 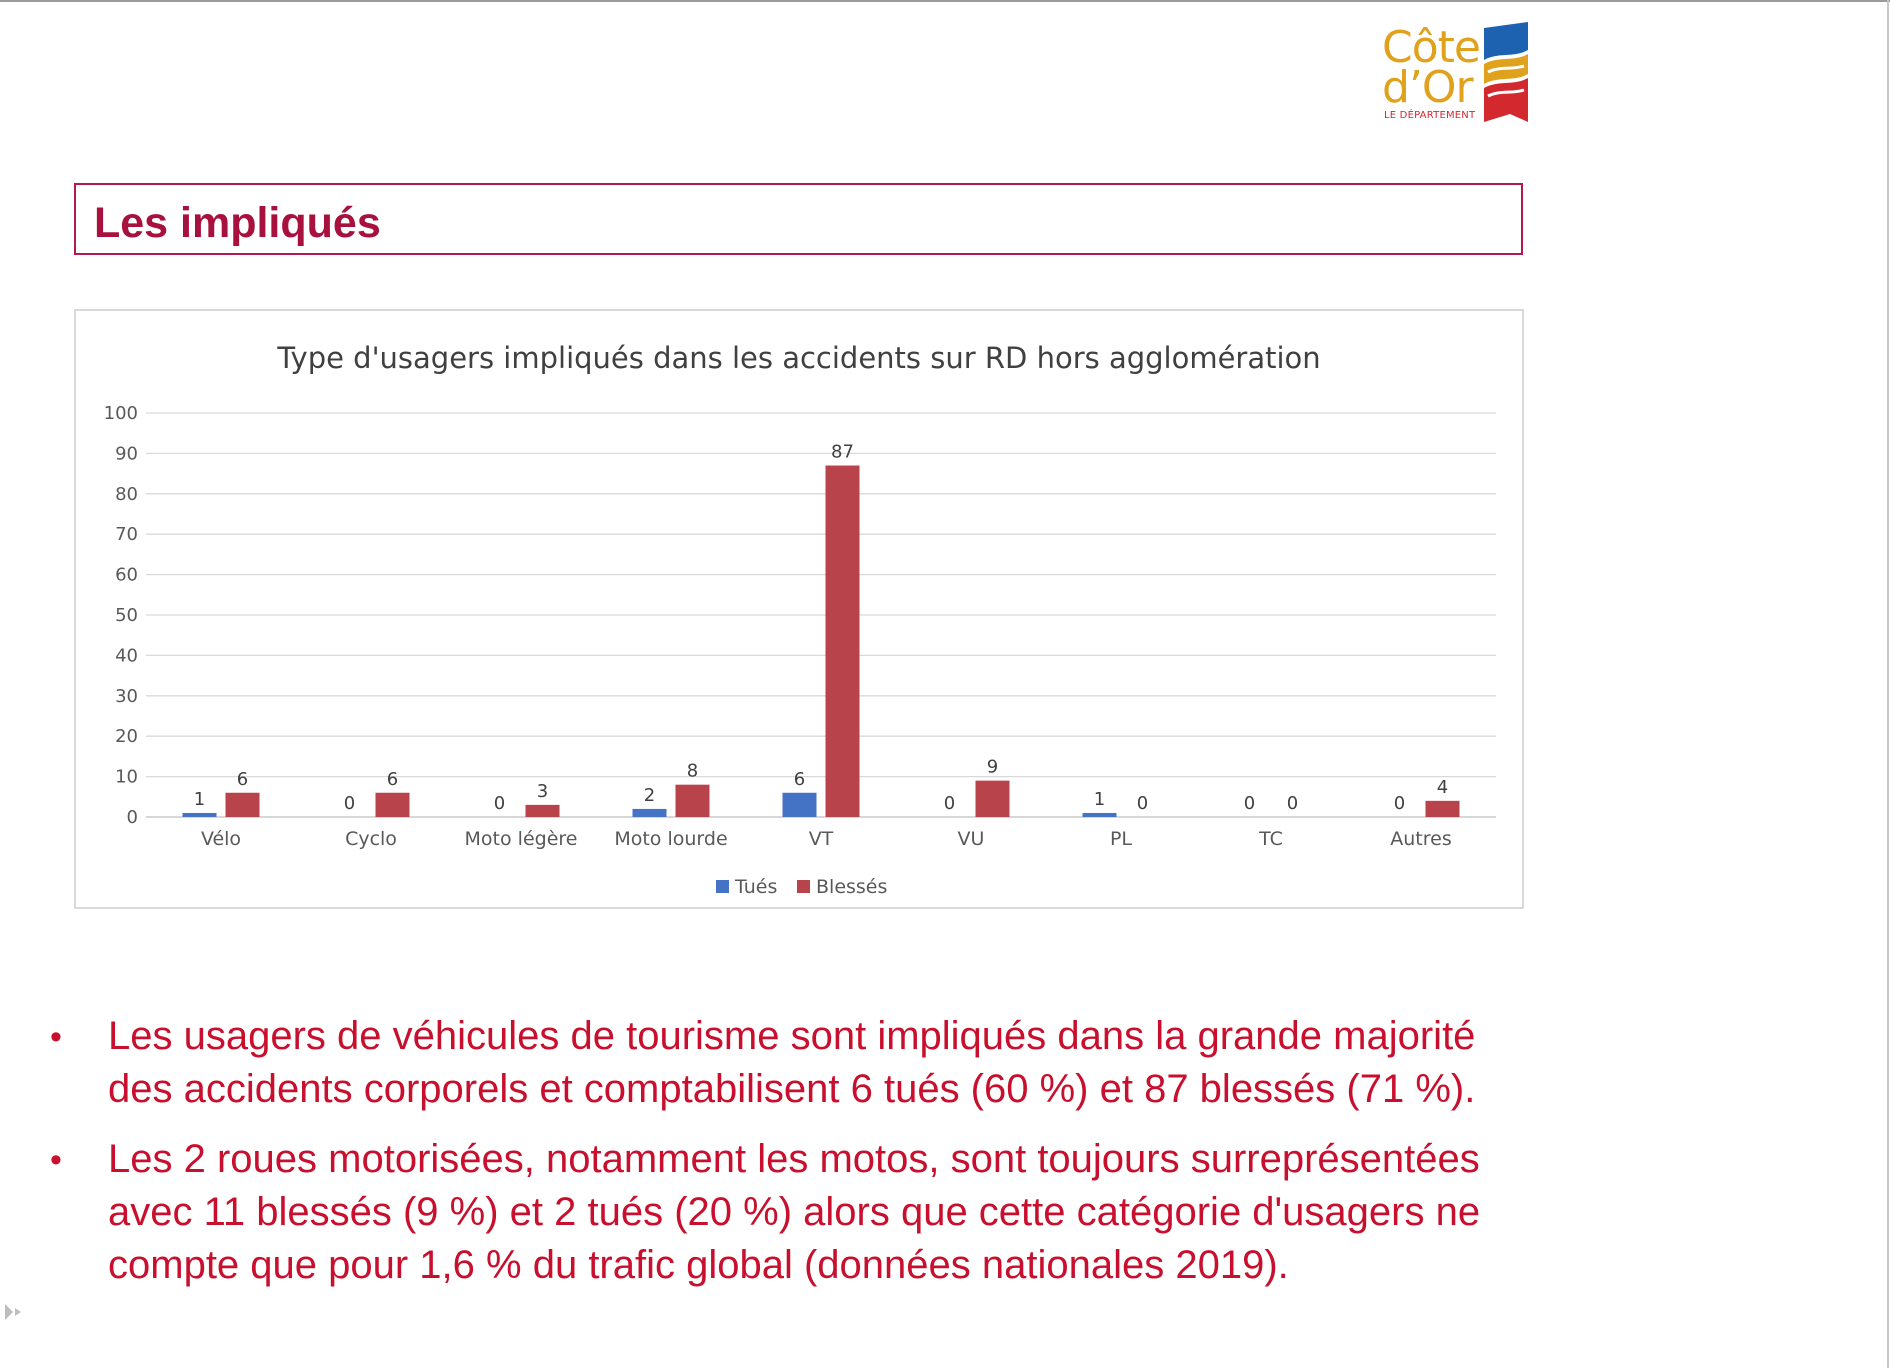 What do you see at coordinates (1428, 87) in the screenshot?
I see `logo-text-dor: d’Or` at bounding box center [1428, 87].